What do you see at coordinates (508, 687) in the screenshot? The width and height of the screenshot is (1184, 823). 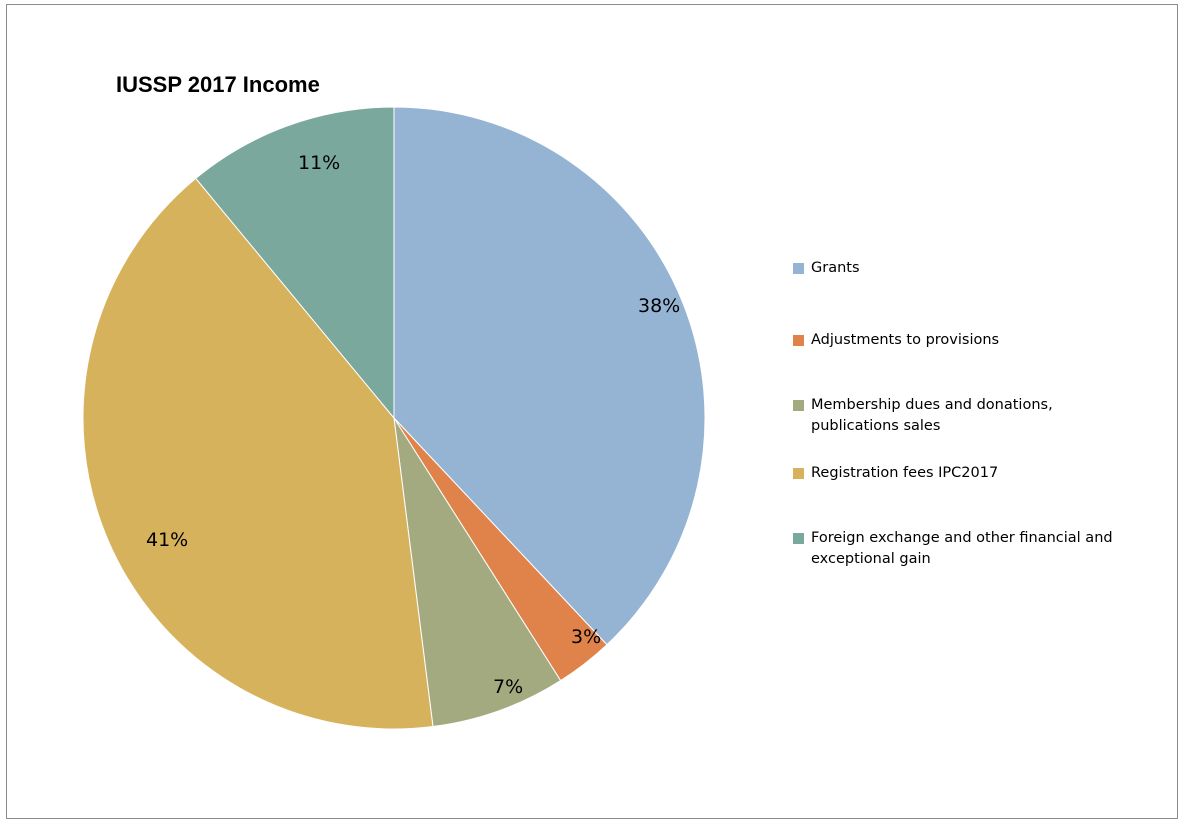 I see `data-label-3: 7%` at bounding box center [508, 687].